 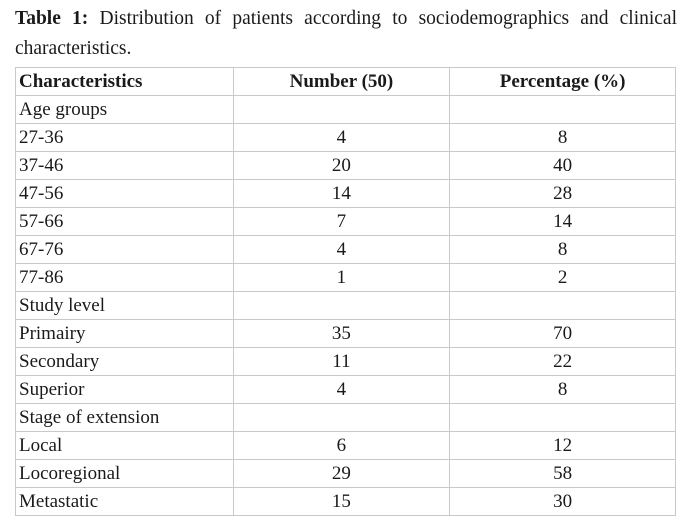 What do you see at coordinates (341, 473) in the screenshot?
I see `row-number: 29` at bounding box center [341, 473].